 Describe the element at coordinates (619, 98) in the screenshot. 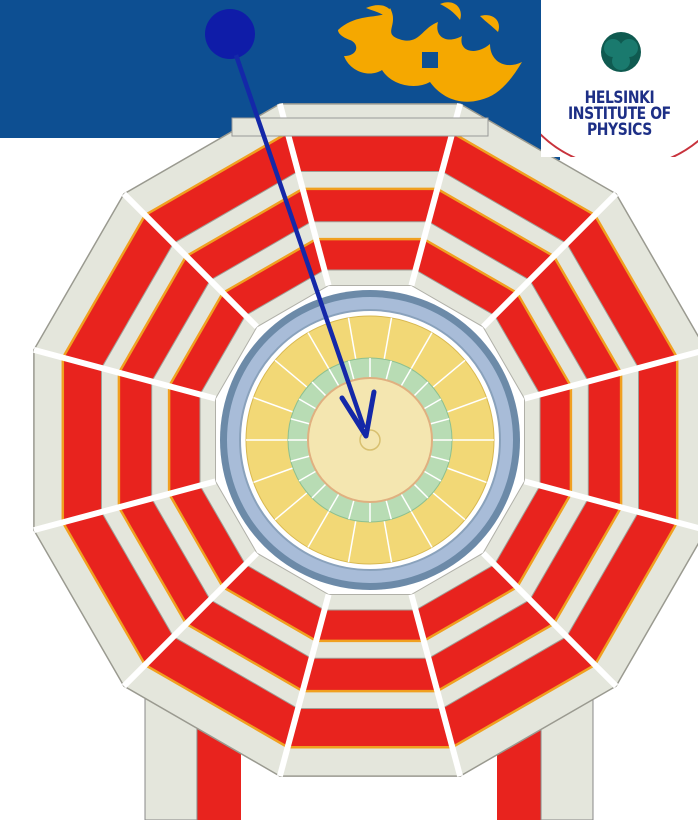

I see `logo-line-1: HELSINKI` at that location.